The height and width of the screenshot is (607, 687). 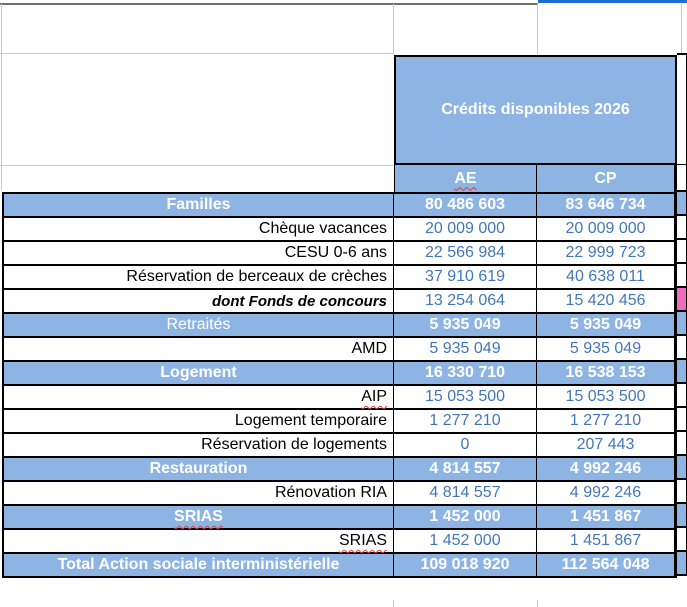 I want to click on row-label: Logement, so click(x=198, y=372).